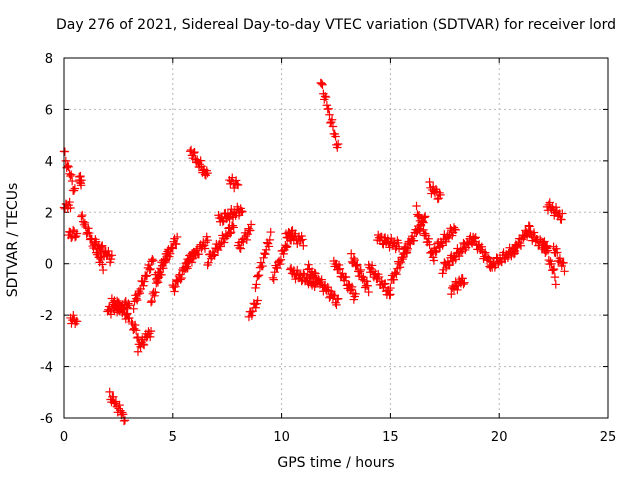 The height and width of the screenshot is (480, 640). Describe the element at coordinates (49, 162) in the screenshot. I see `y-tick-label: 4` at that location.